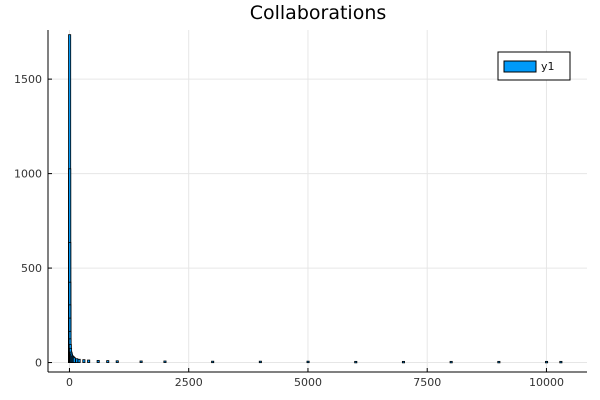  I want to click on x-tick-label: 10000, so click(546, 382).